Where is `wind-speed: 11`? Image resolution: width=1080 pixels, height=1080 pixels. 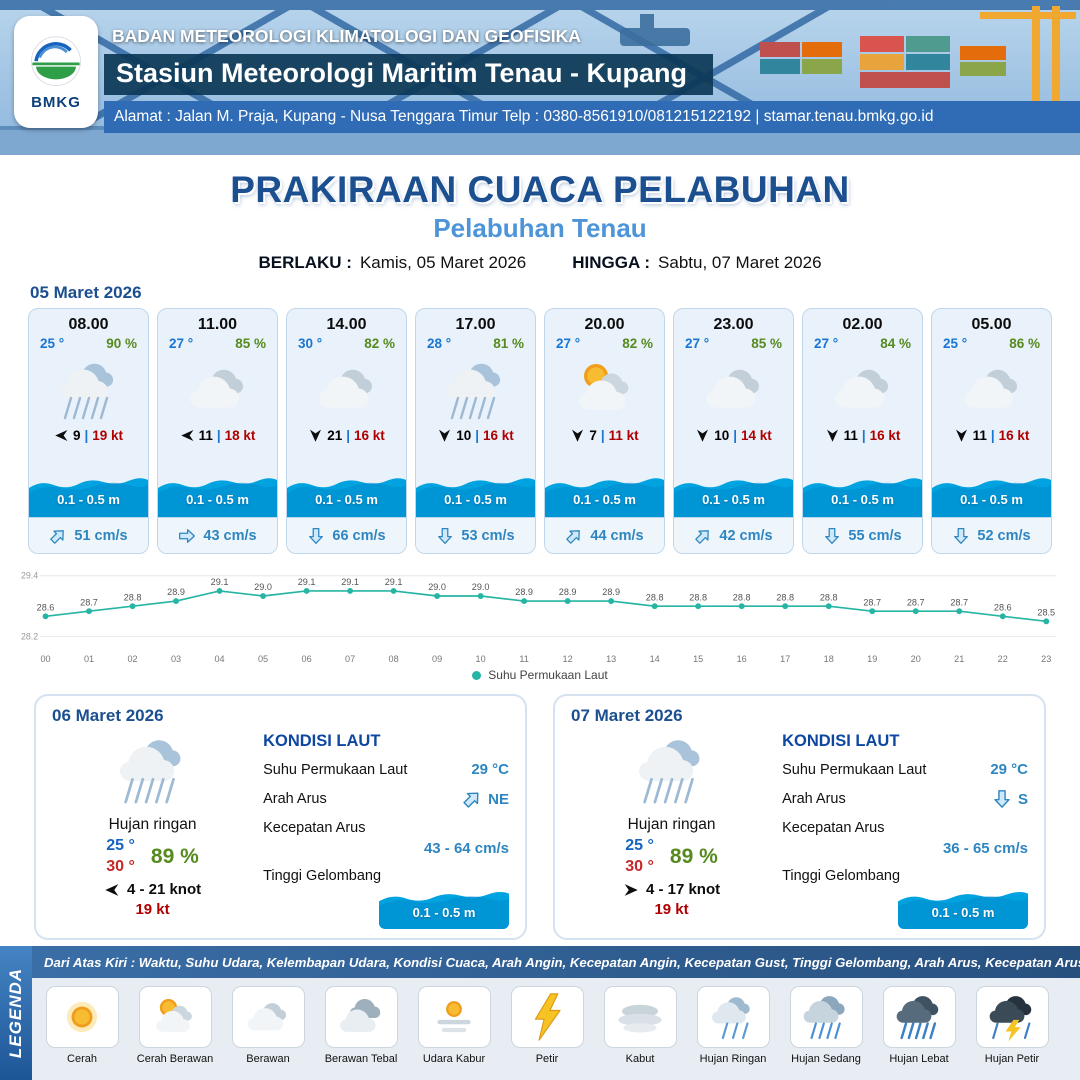 wind-speed: 11 is located at coordinates (979, 435).